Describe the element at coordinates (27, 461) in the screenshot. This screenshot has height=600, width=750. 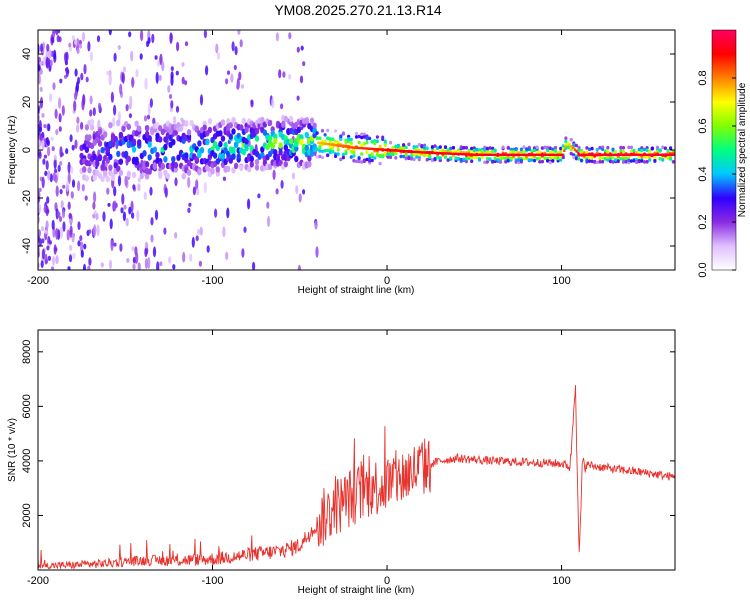
I see `y-tick-label: 4000` at that location.